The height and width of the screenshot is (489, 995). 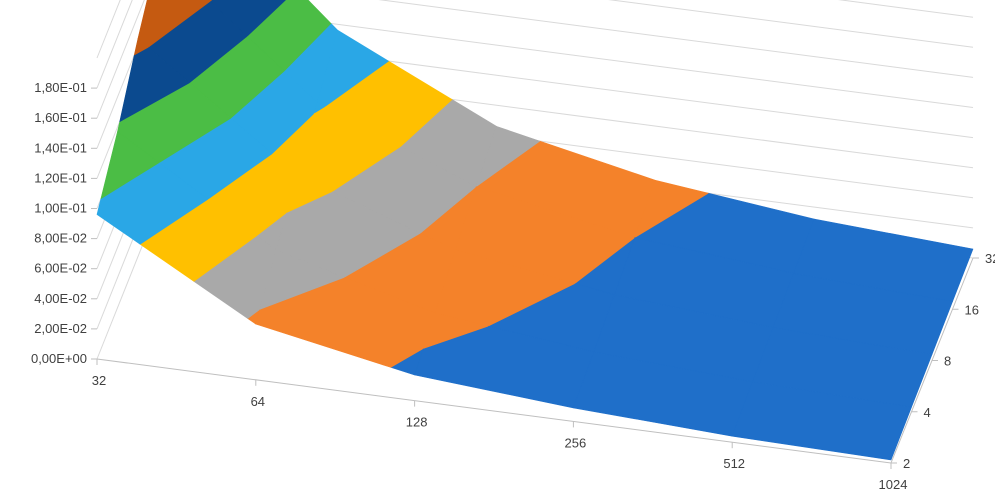 What do you see at coordinates (59, 358) in the screenshot?
I see `z-tick-label: 0,00E+00` at bounding box center [59, 358].